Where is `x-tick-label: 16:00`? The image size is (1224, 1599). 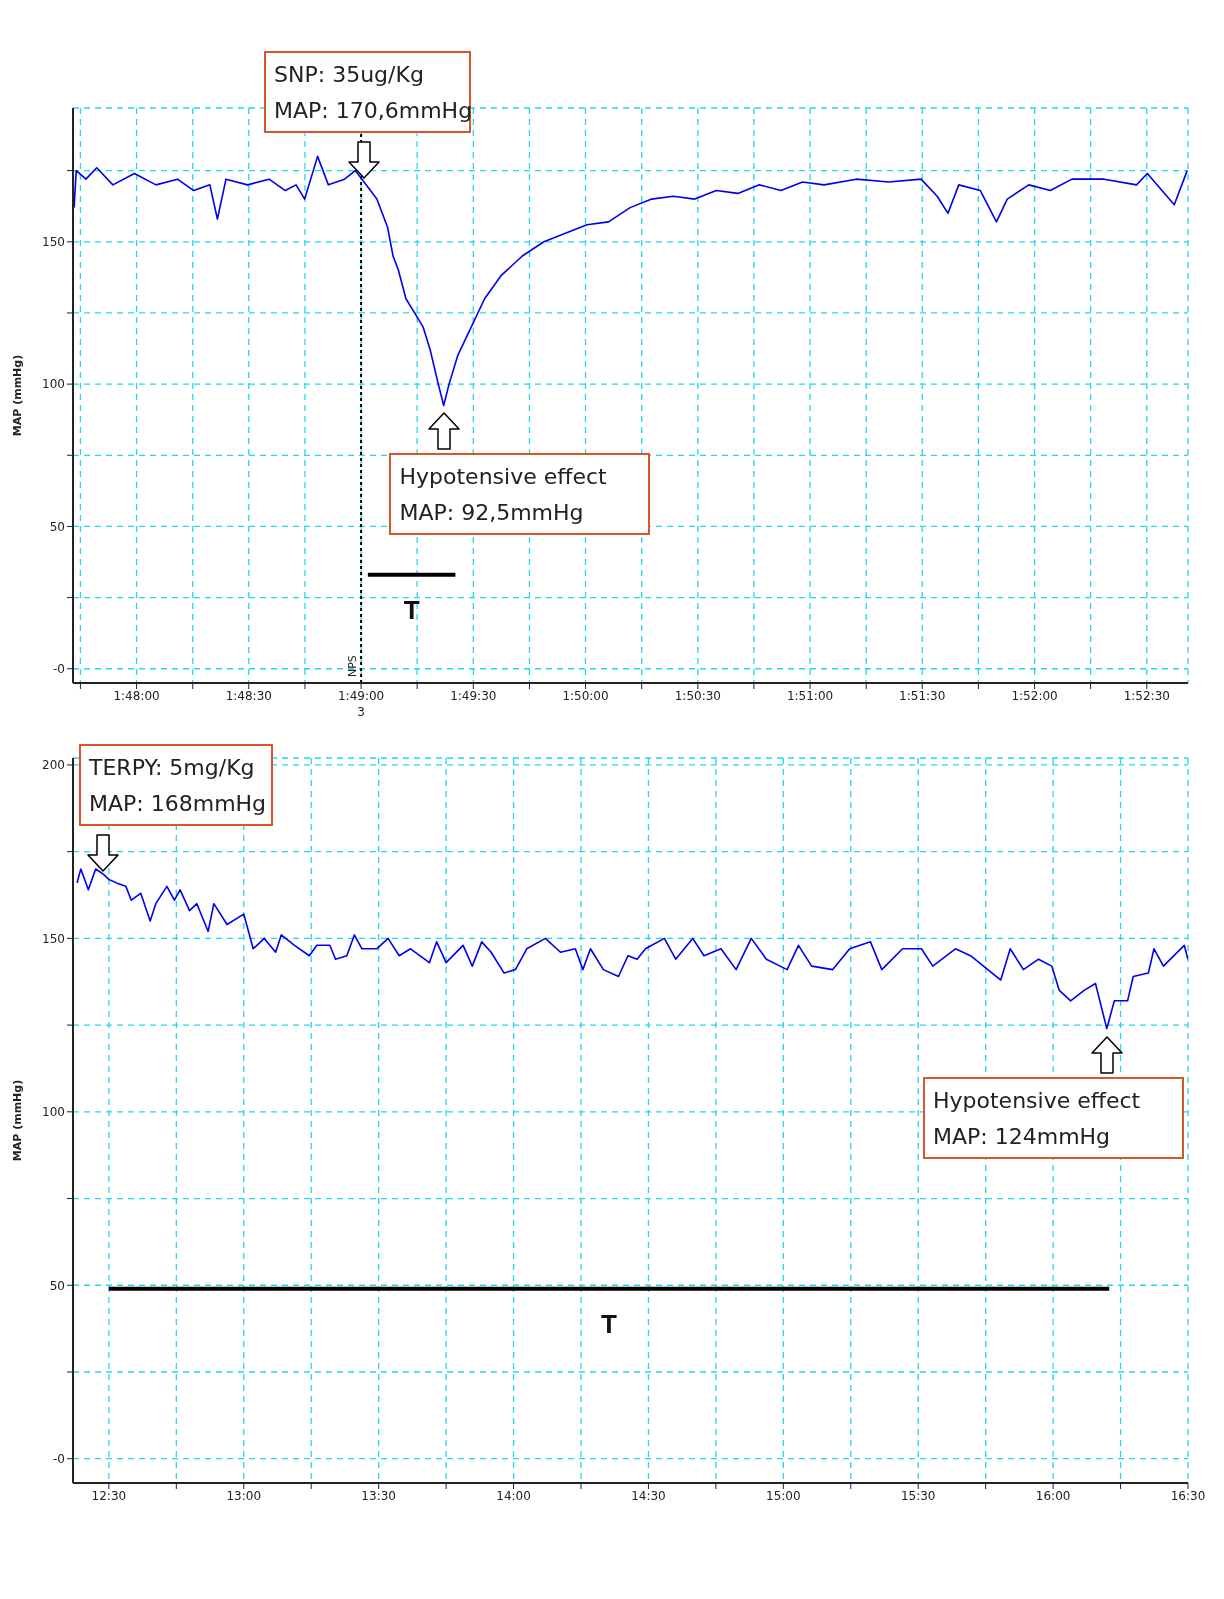
x-tick-label: 16:00 is located at coordinates (1053, 1495).